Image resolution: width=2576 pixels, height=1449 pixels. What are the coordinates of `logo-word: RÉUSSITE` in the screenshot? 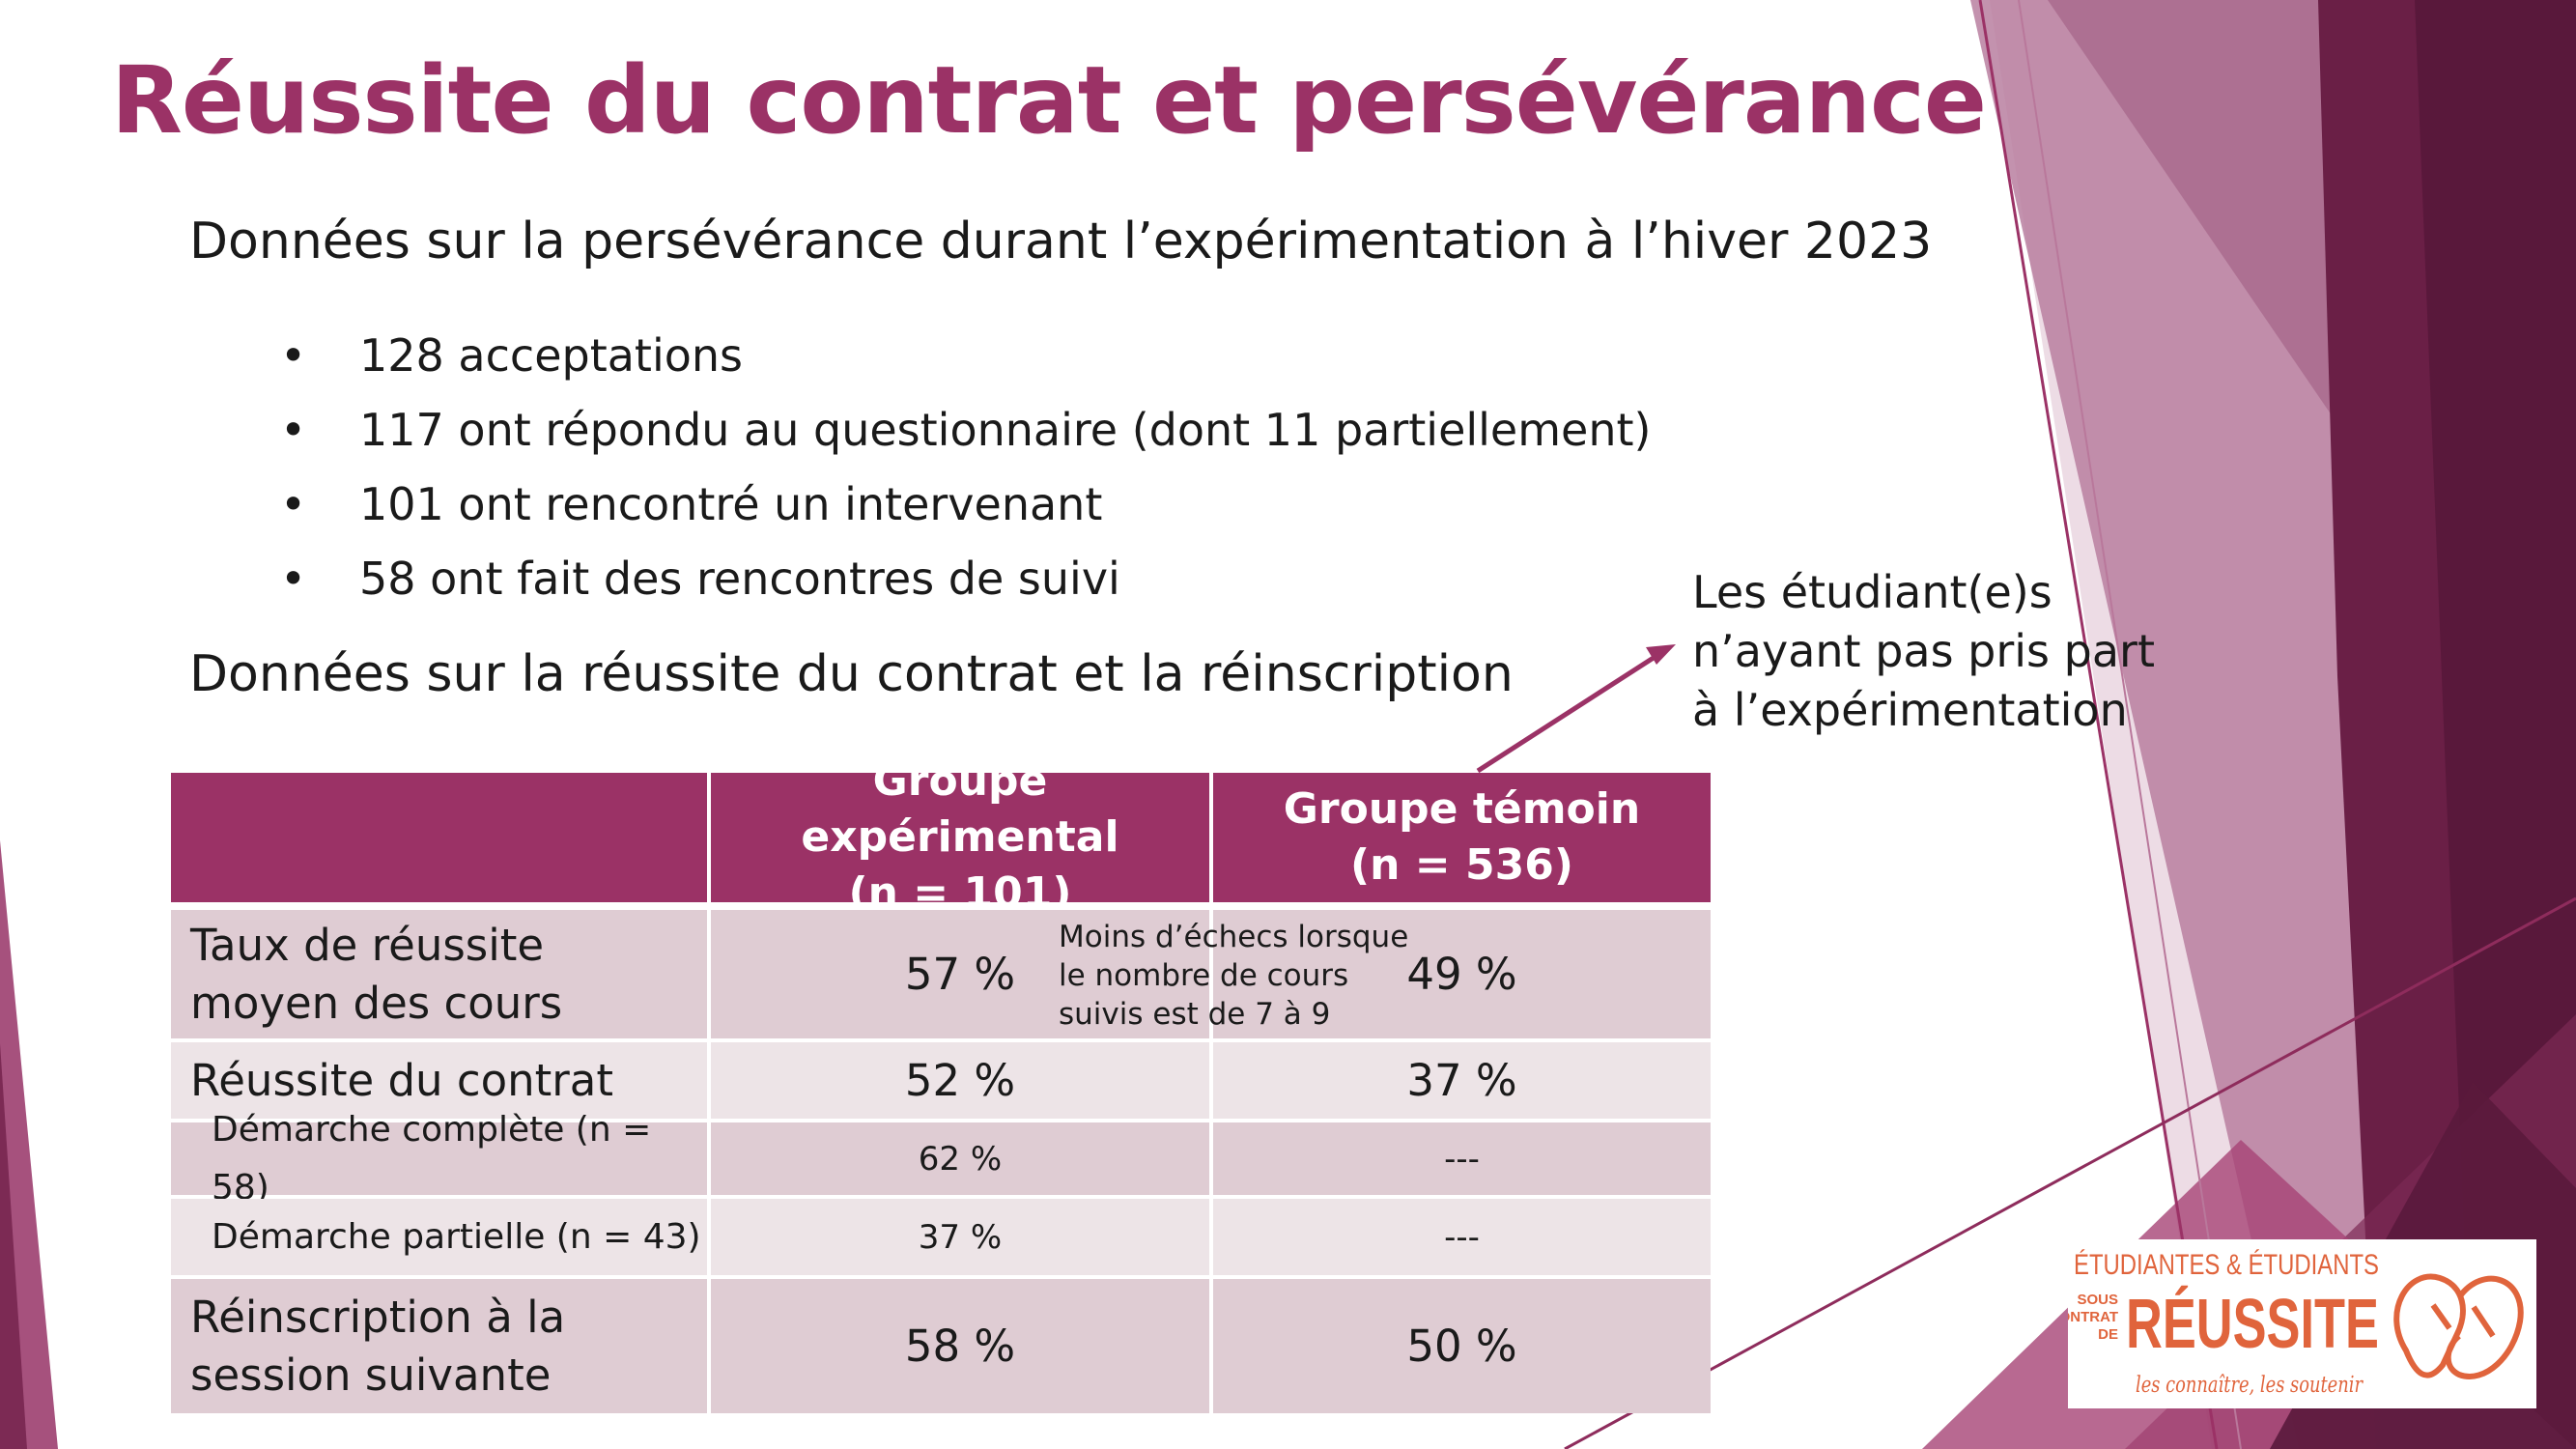 It's located at (2252, 1324).